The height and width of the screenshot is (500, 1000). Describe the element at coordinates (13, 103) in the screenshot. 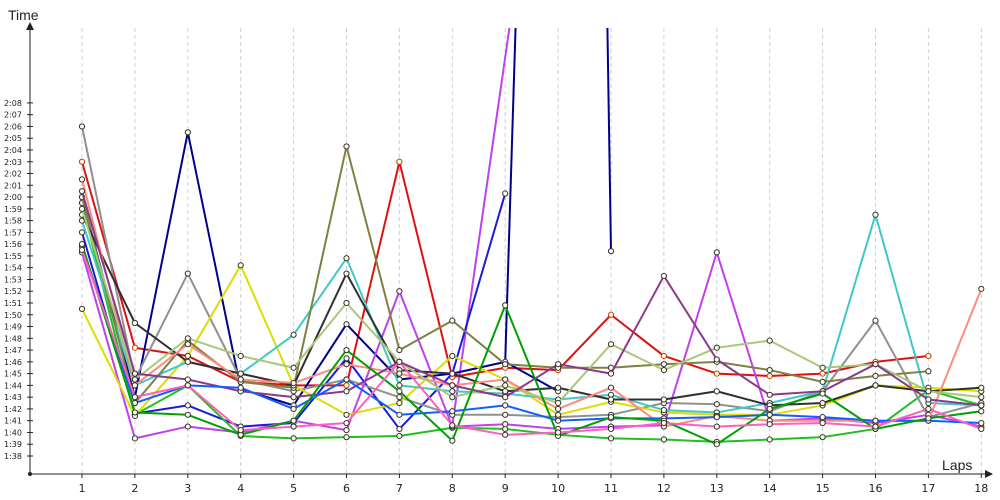

I see `y-tick-label: 2:08` at that location.